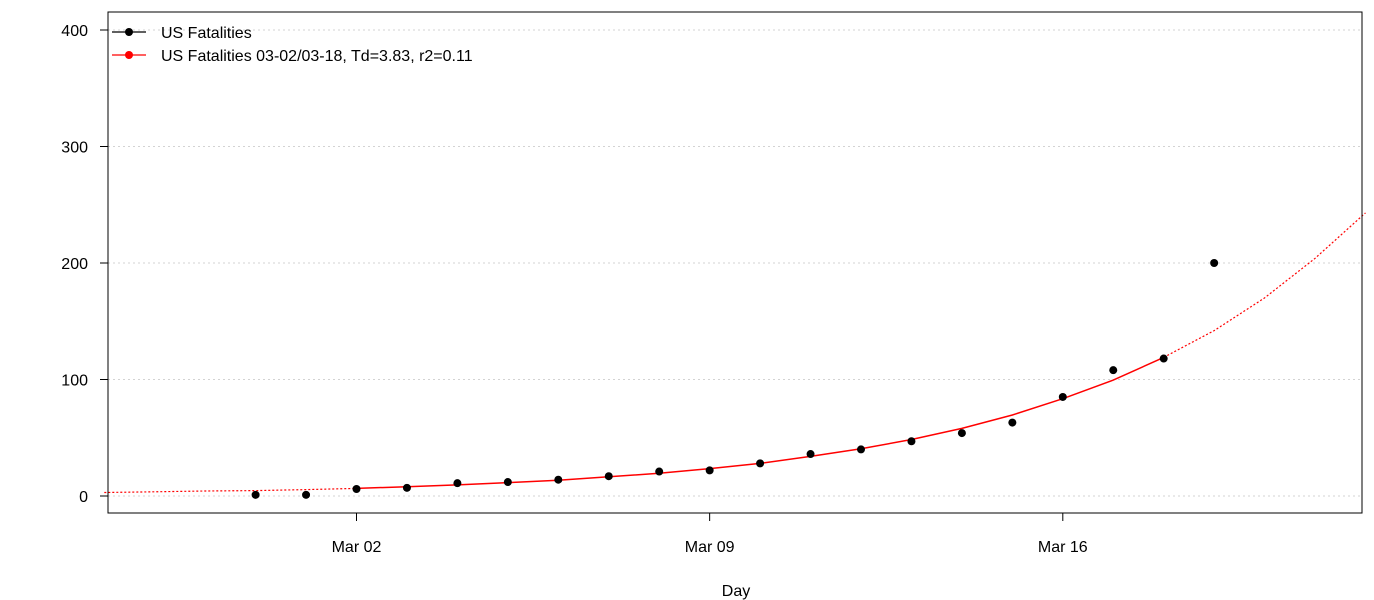 This screenshot has width=1374, height=600. Describe the element at coordinates (74, 264) in the screenshot. I see `y-tick-label: 200` at that location.